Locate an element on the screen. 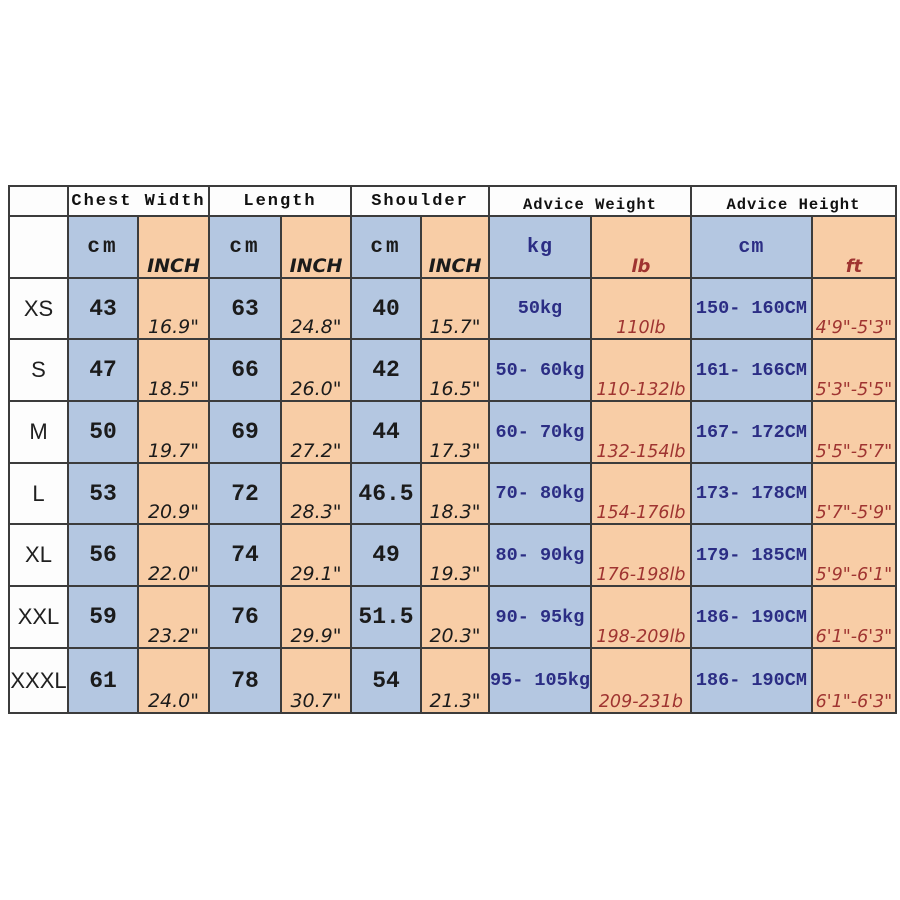 The width and height of the screenshot is (900, 900). height-ft-cell: 5'3"-5'5" is located at coordinates (853, 370).